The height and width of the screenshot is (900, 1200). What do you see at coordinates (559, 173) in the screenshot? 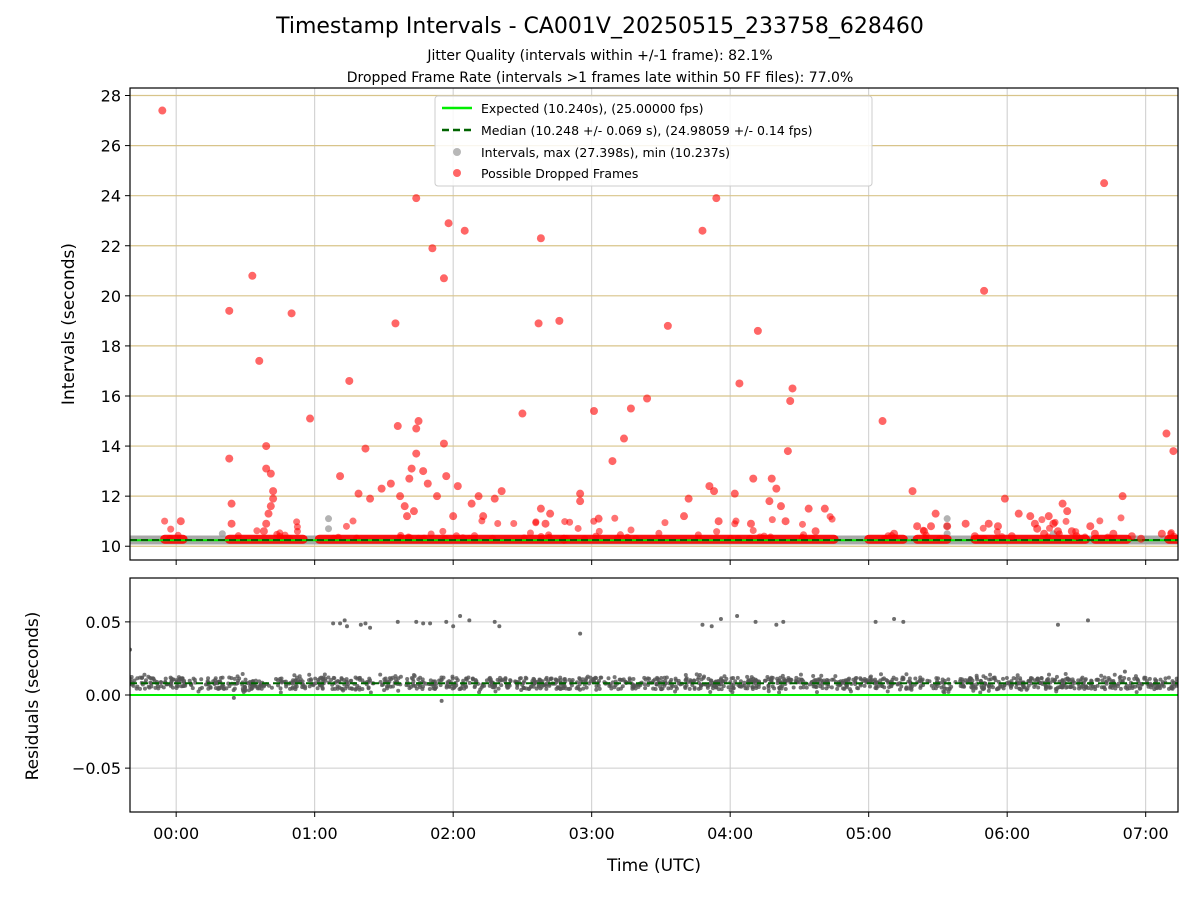
I see `legend-dropped-label: Possible Dropped Frames` at bounding box center [559, 173].